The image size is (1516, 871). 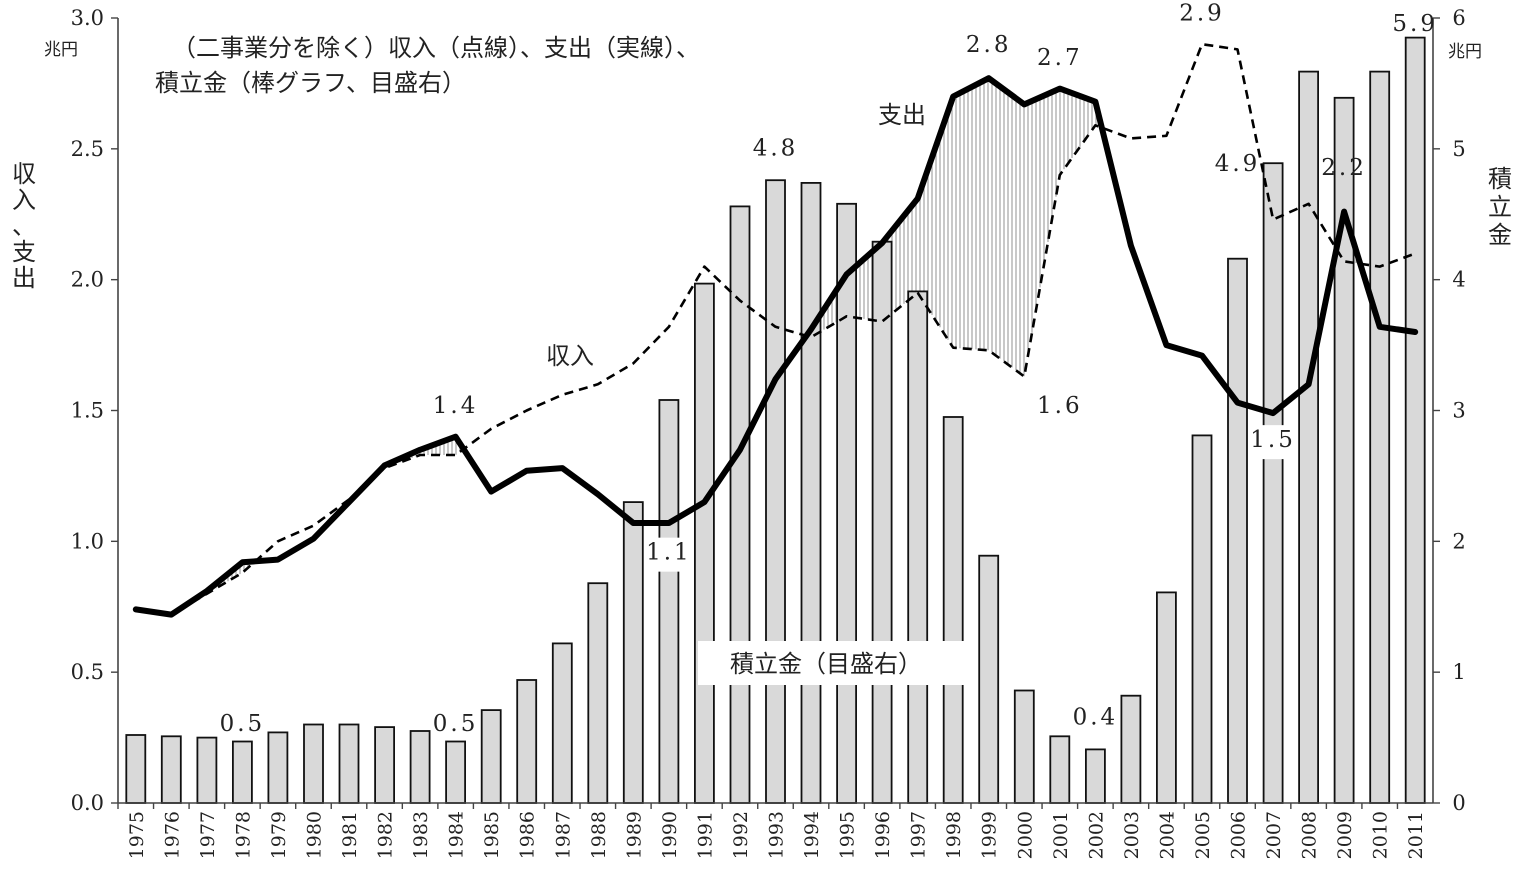 I want to click on x-tick-label: 2005, so click(x=1203, y=835).